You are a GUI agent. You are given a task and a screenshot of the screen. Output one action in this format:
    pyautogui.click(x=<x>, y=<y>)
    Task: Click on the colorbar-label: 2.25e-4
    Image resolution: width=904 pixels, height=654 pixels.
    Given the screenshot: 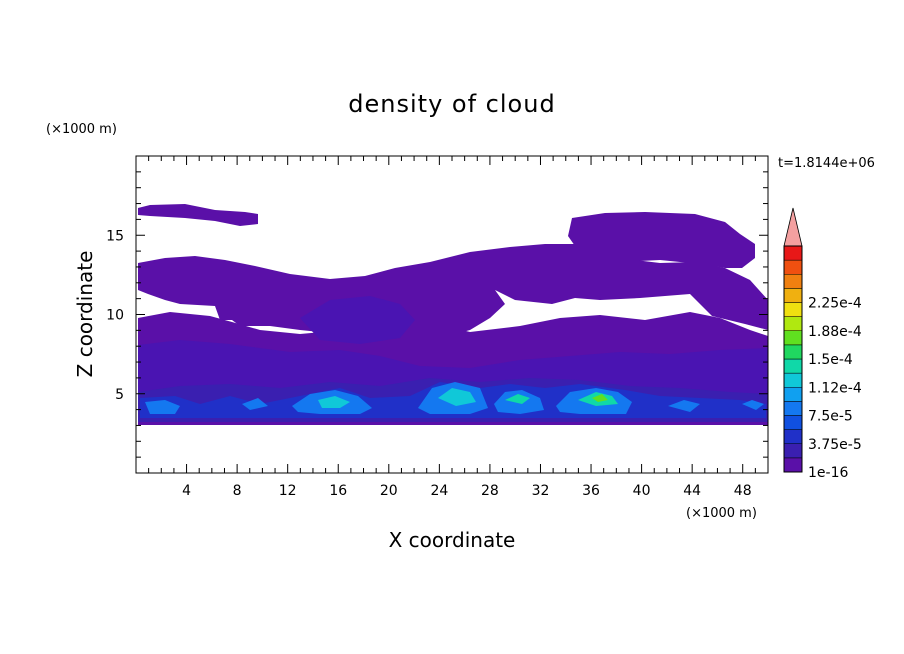 What is the action you would take?
    pyautogui.click(x=835, y=304)
    